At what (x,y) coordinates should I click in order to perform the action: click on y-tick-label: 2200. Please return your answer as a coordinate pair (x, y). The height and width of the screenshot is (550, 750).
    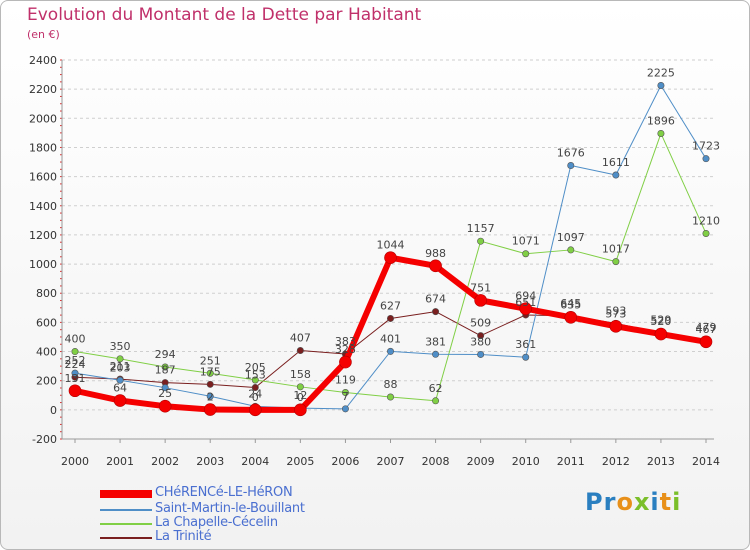
    Looking at the image, I should click on (43, 89).